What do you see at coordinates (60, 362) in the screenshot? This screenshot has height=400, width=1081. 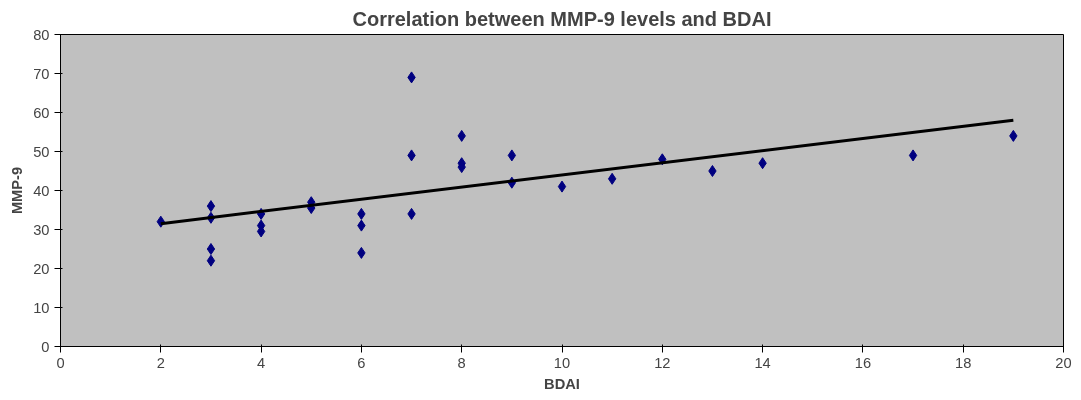 I see `x-tick-label: 0` at bounding box center [60, 362].